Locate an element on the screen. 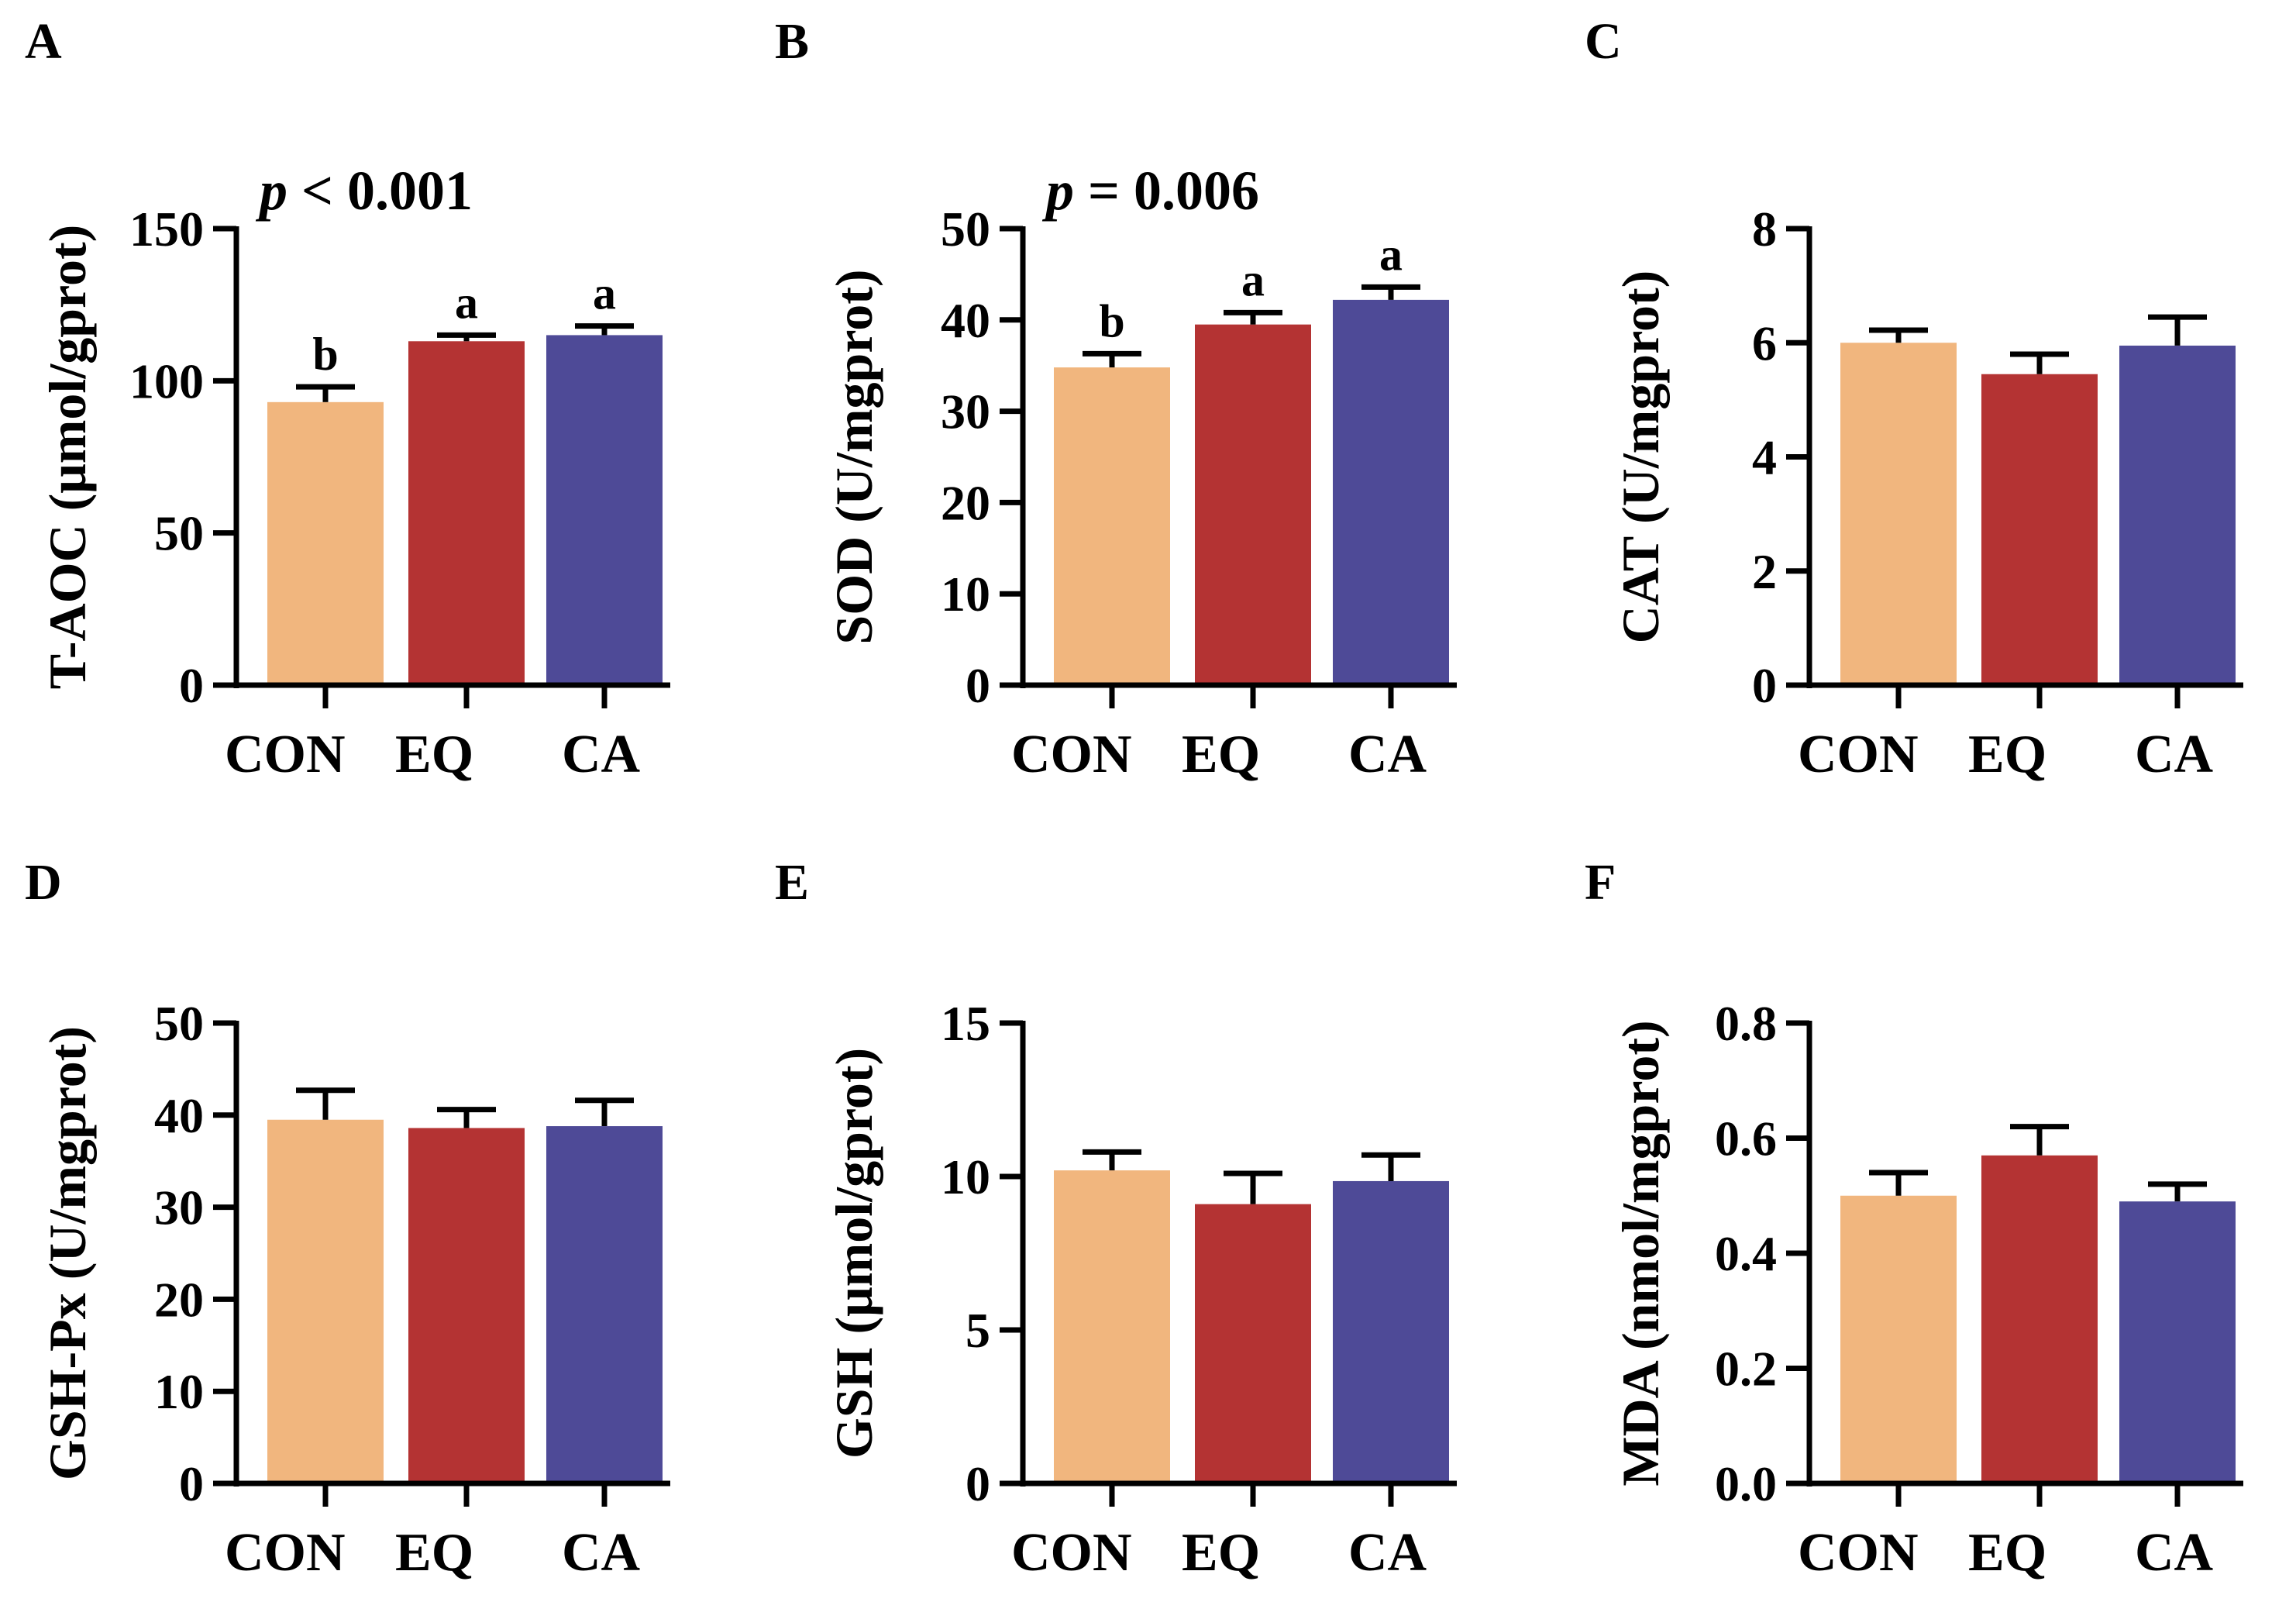  y-tick-label: 6 is located at coordinates (1765, 342).